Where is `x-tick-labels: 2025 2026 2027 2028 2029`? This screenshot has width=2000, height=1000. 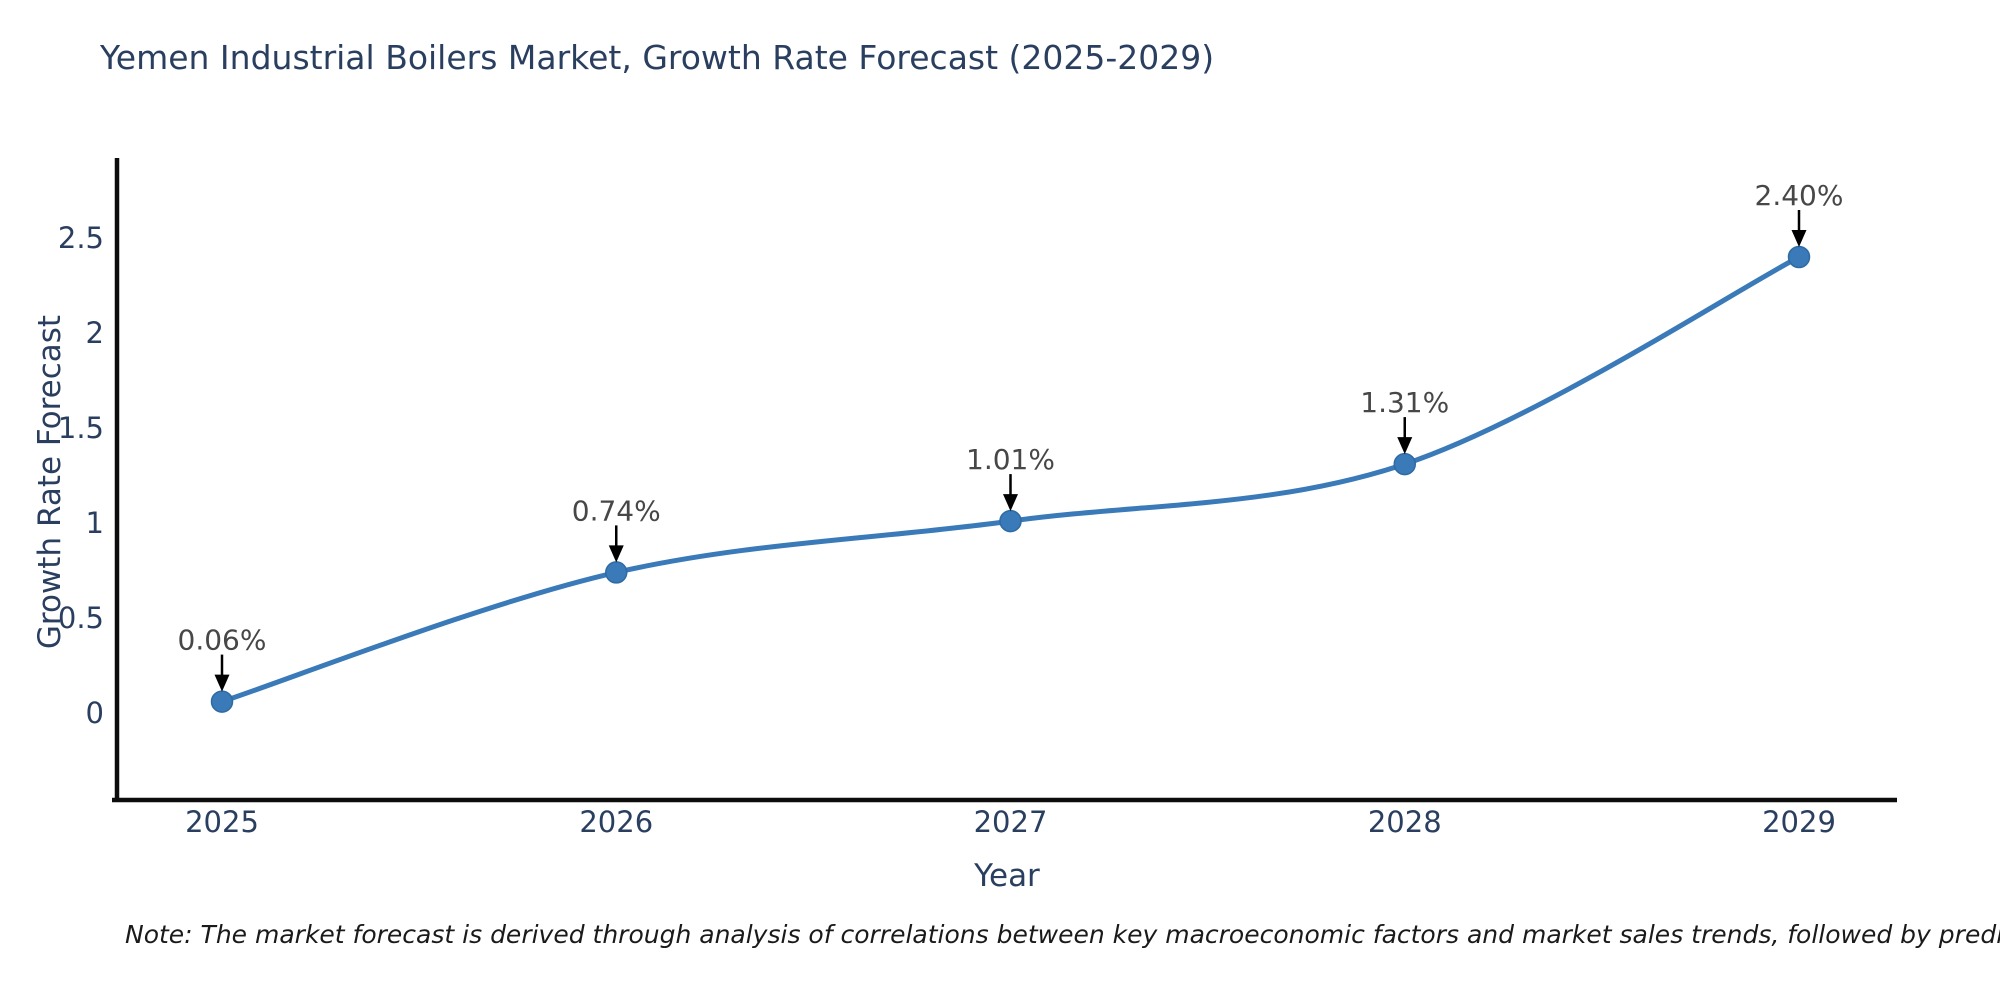 x-tick-labels: 2025 2026 2027 2028 2029 is located at coordinates (1010, 822).